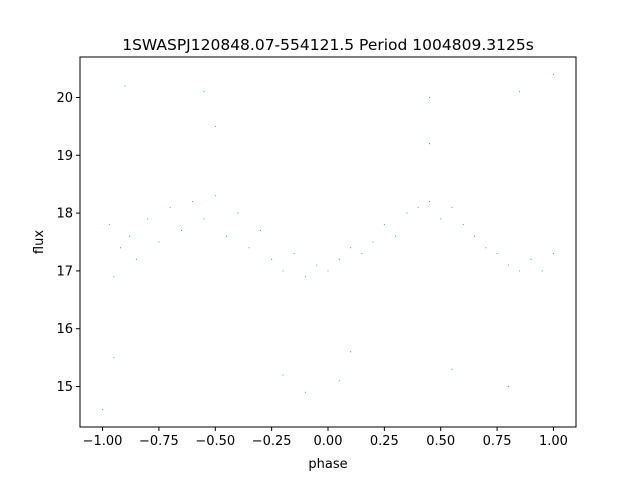 The image size is (640, 480). Describe the element at coordinates (440, 441) in the screenshot. I see `x-tick-label: 0.50` at that location.